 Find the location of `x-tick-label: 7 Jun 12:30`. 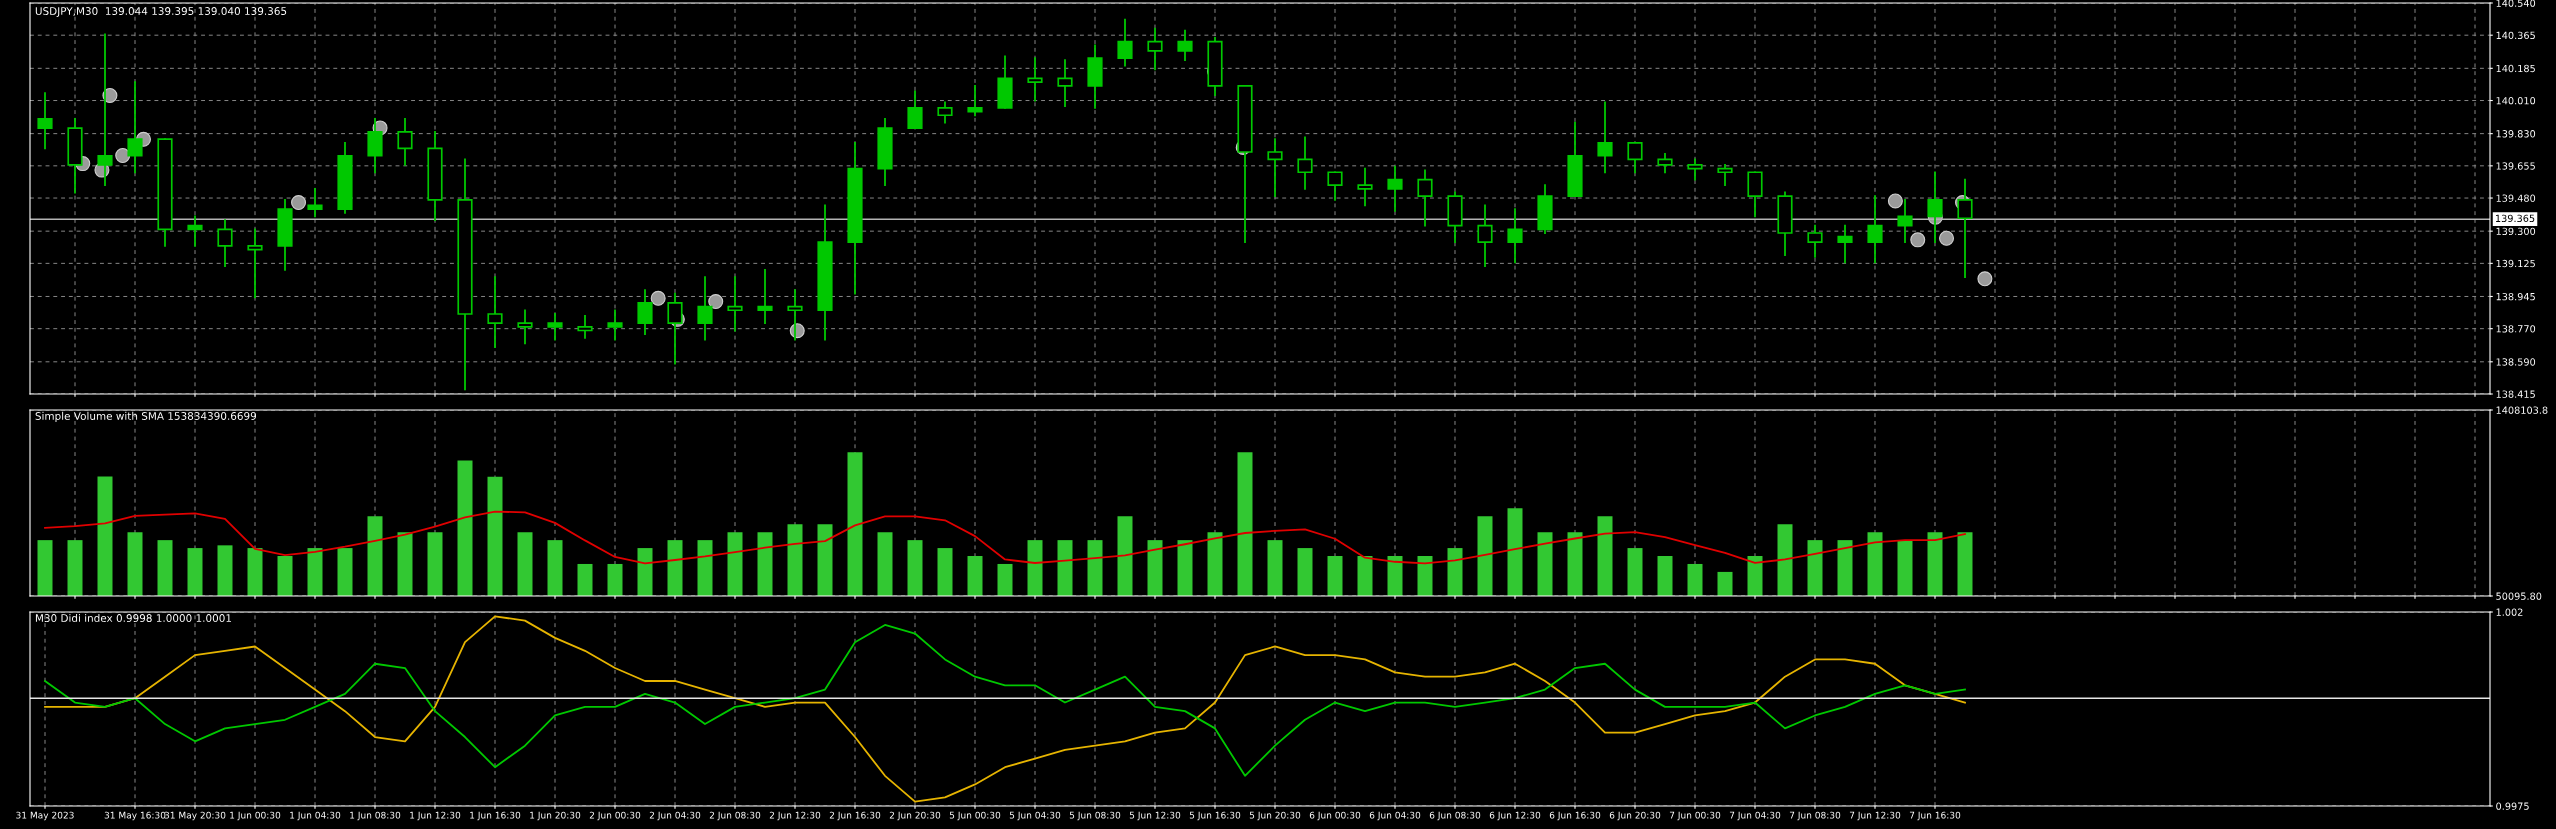

x-tick-label: 7 Jun 12:30 is located at coordinates (1875, 816).